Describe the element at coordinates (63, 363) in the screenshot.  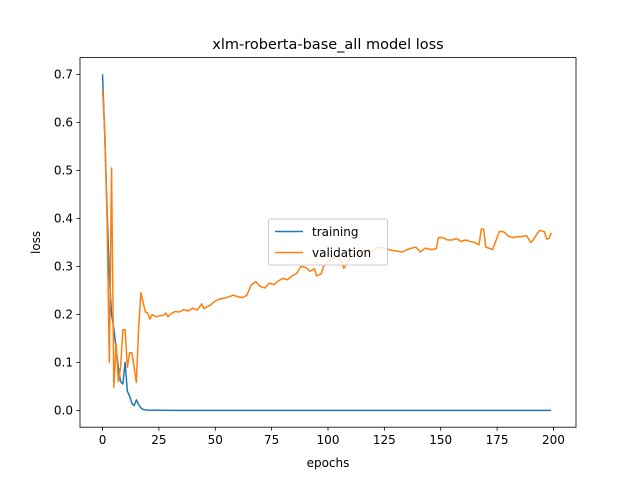
I see `y-tick-label: 0.1` at that location.